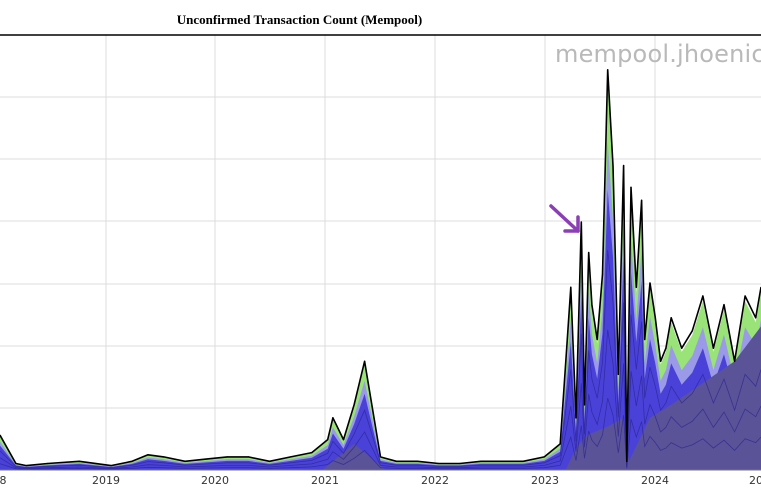 The height and width of the screenshot is (492, 761). I want to click on watermark-text: mempool.jhoenicke, so click(658, 54).